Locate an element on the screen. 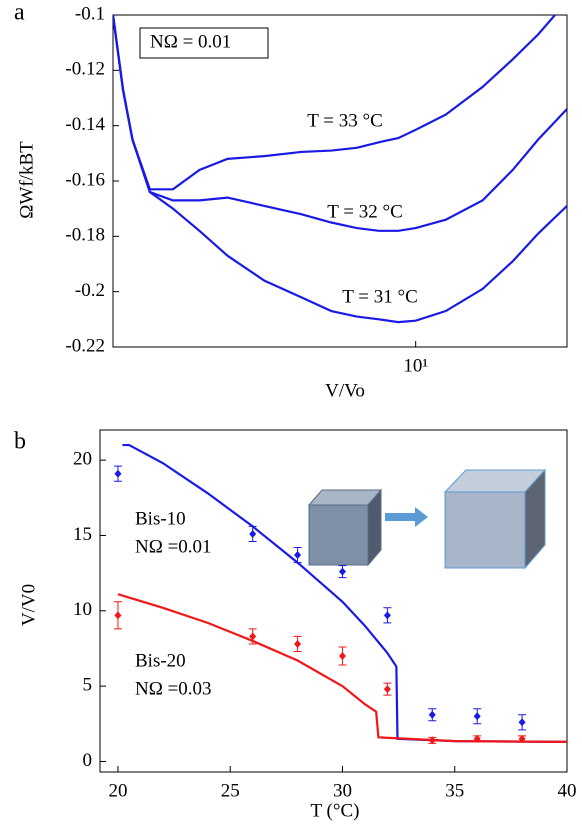 This screenshot has height=829, width=582. annotation-box is located at coordinates (204, 43).